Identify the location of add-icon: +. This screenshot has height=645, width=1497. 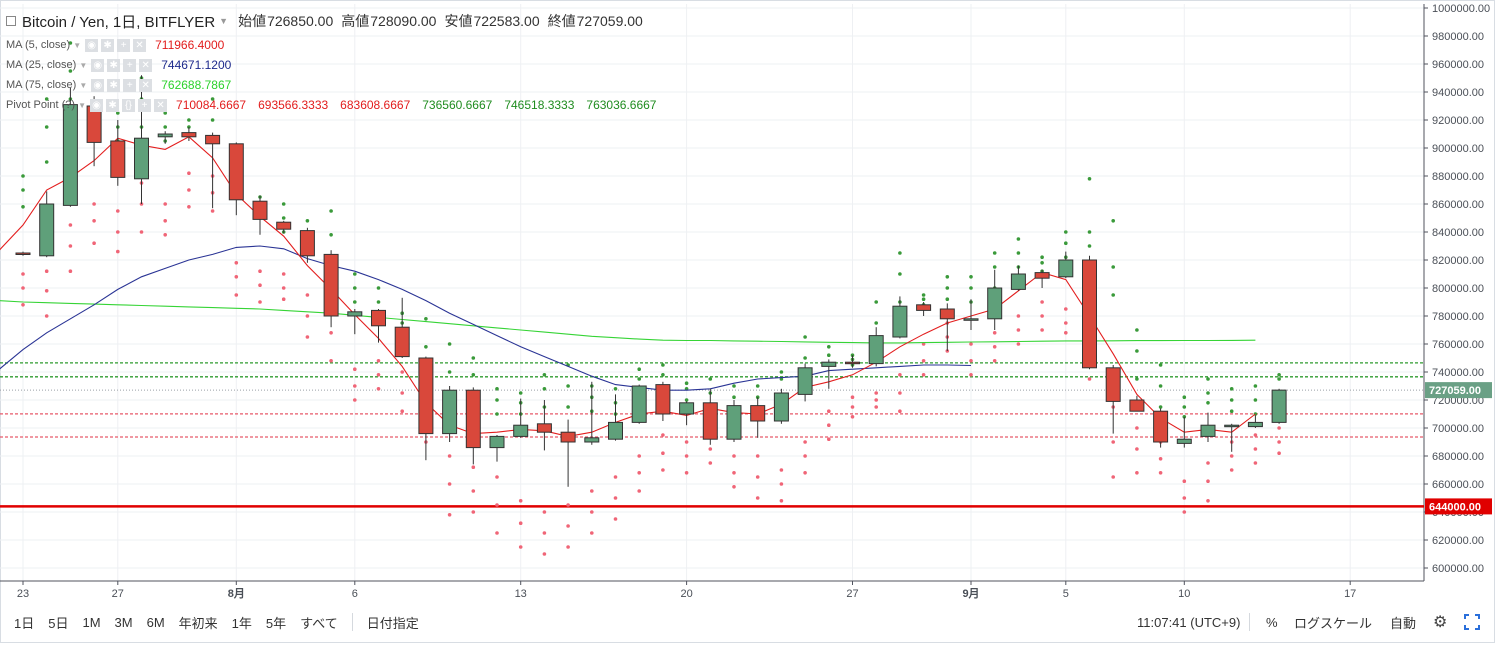
(124, 45).